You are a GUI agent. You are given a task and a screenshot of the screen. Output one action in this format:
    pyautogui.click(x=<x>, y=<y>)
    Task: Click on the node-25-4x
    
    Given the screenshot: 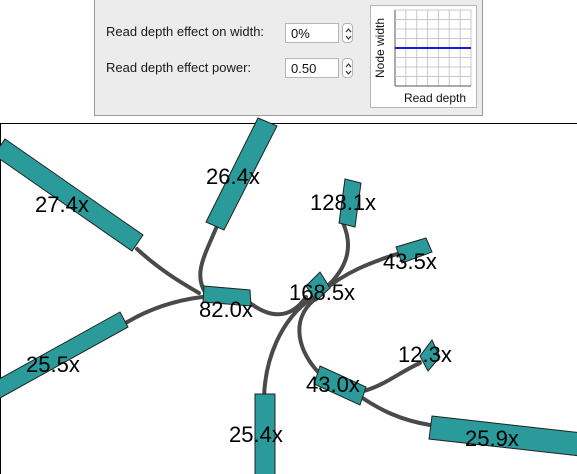 What is the action you would take?
    pyautogui.click(x=265, y=433)
    